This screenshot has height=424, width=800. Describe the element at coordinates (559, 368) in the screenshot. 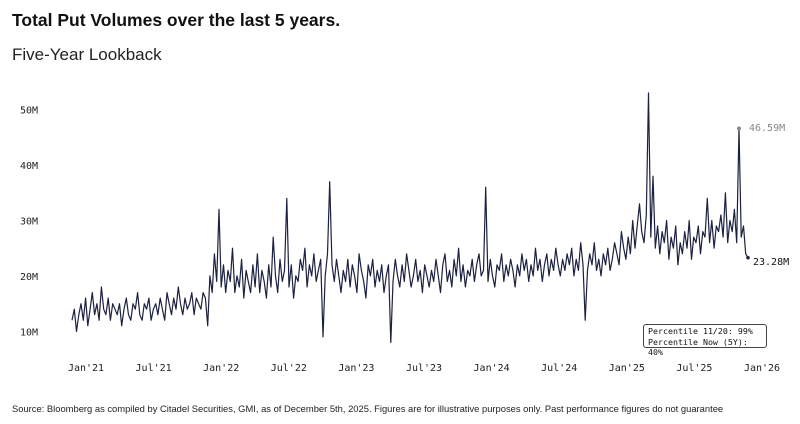

I see `x-tick-label: Jul'24` at that location.